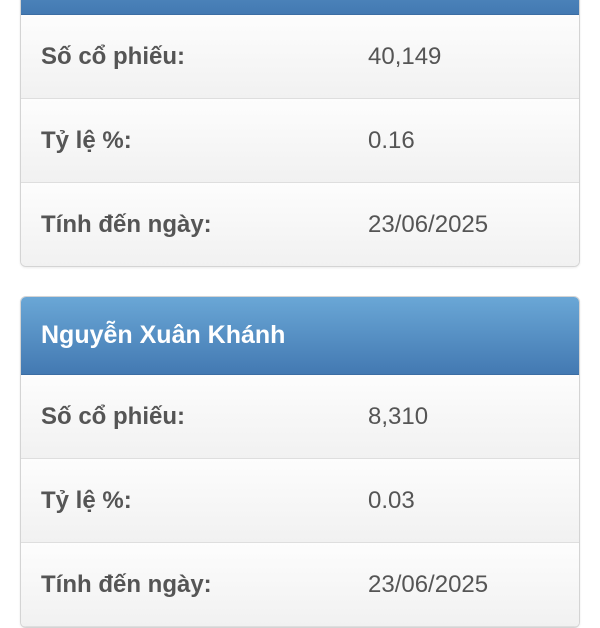  Describe the element at coordinates (300, 417) in the screenshot. I see `shares-row: Số cổ phiếu: 8,310` at that location.